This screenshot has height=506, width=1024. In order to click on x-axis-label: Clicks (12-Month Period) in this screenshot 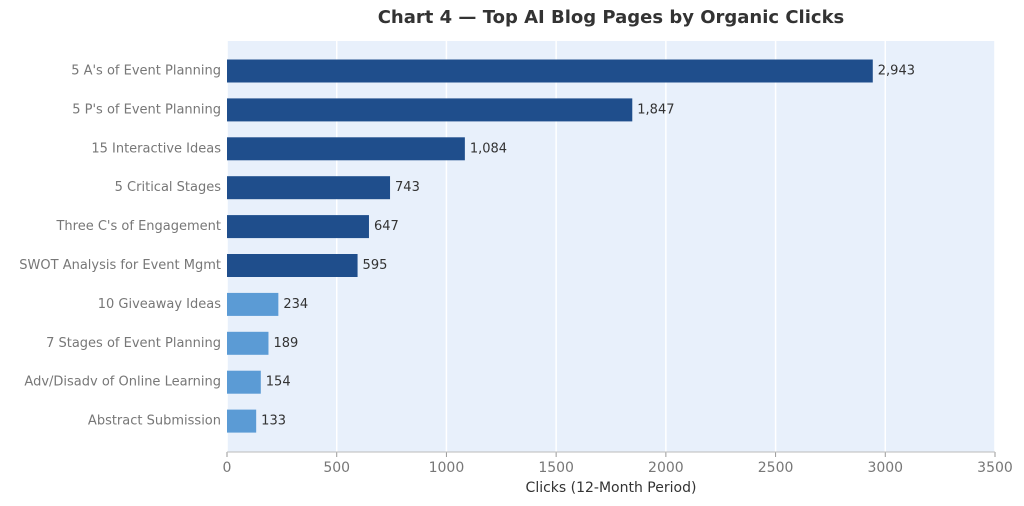, I will do `click(611, 488)`.